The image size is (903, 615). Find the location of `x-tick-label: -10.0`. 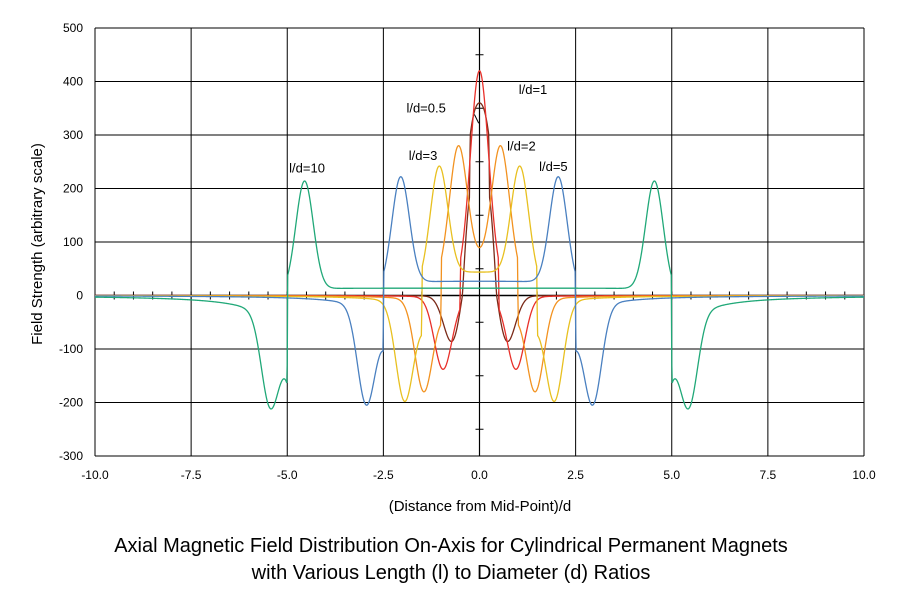

x-tick-label: -10.0 is located at coordinates (95, 475).